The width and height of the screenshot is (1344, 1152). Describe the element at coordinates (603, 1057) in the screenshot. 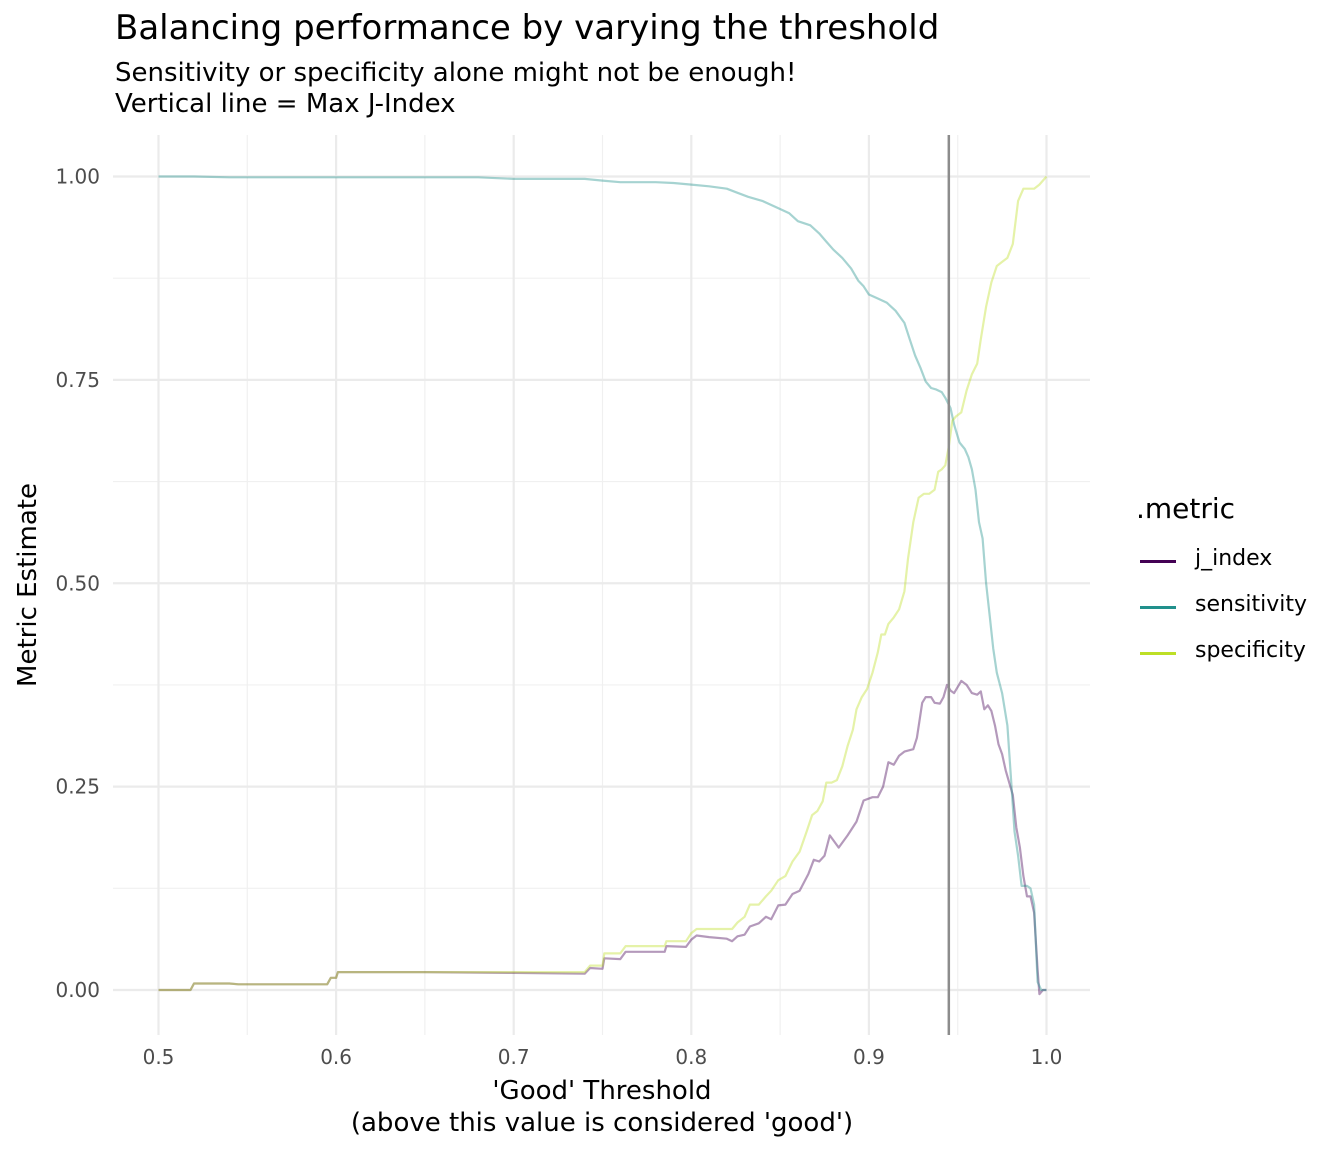

I see `x-axis-tick-labels: 0.5 0.6 0.7 0.8 0.9 1.0` at that location.